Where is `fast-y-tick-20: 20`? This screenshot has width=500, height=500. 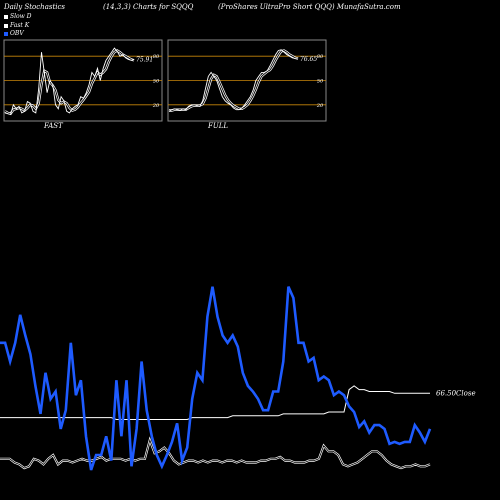
fast-y-tick-20: 20 is located at coordinates (156, 106).